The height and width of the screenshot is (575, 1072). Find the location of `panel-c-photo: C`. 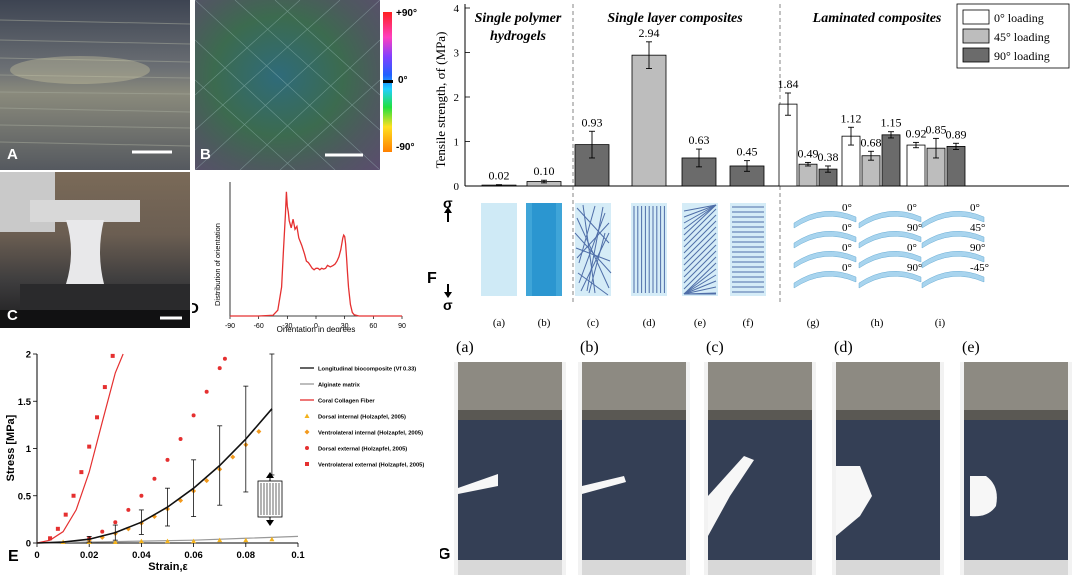

panel-c-photo: C is located at coordinates (95, 250).